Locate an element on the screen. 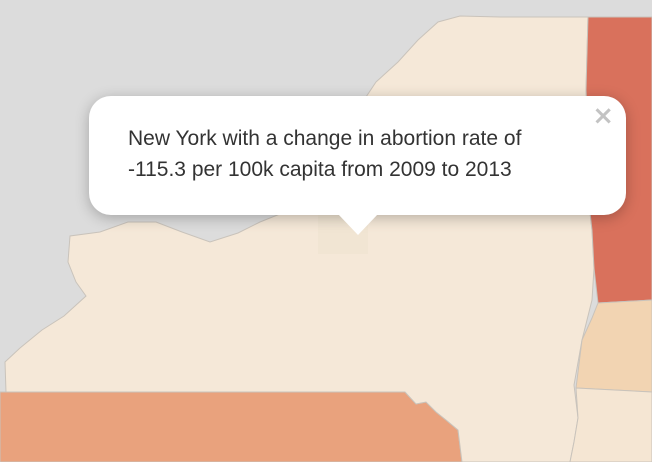 This screenshot has height=462, width=652. tooltip-line-2: -115.3 per 100k capita from 2009 to 2013 is located at coordinates (320, 169).